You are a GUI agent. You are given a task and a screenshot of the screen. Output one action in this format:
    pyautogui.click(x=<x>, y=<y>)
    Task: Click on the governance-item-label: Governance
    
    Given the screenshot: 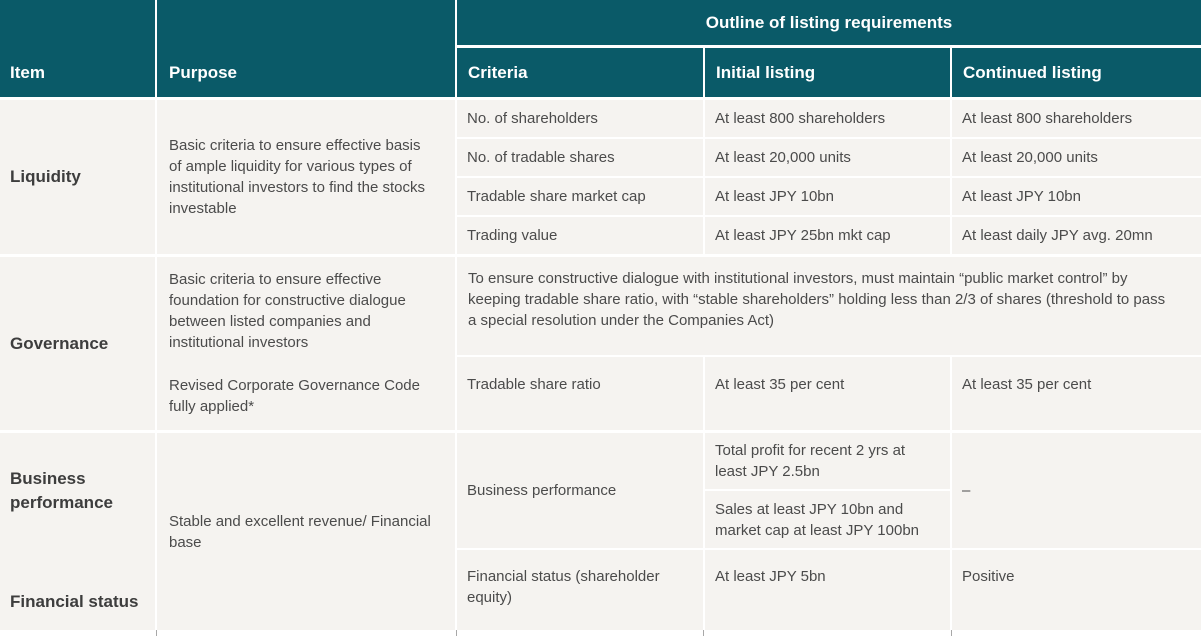 What is the action you would take?
    pyautogui.click(x=77, y=343)
    